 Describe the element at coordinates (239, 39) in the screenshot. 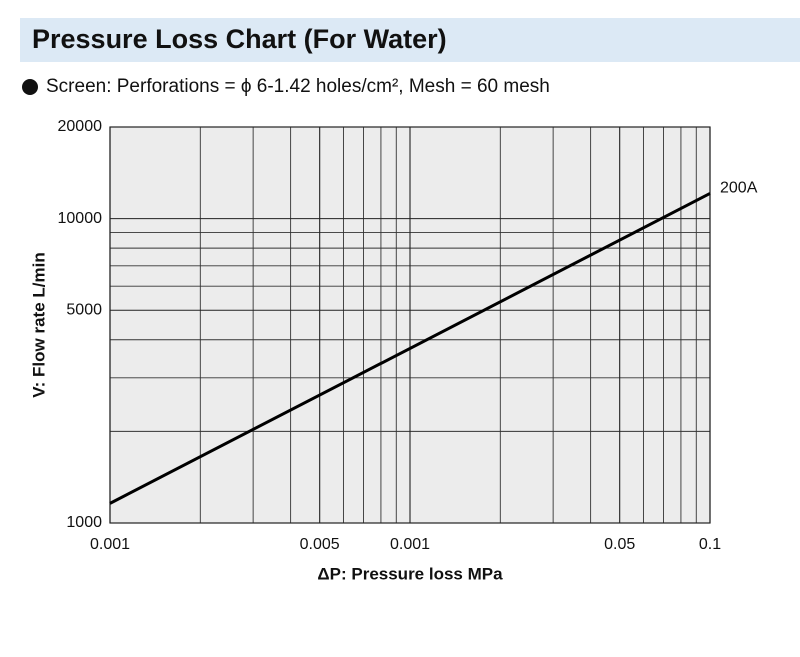

I see `chart-title: Pressure Loss Chart (For Water)` at that location.